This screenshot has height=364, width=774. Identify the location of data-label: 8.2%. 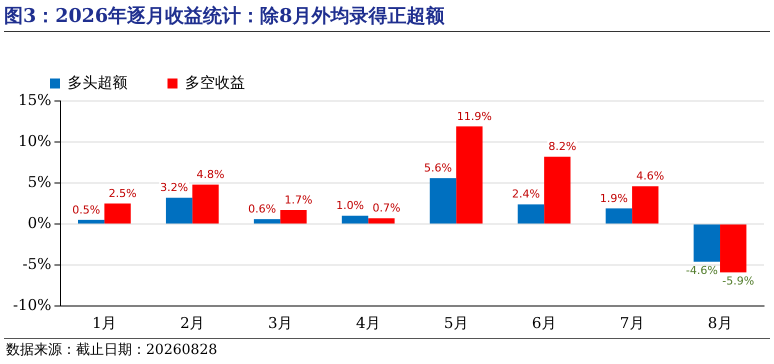
(562, 147).